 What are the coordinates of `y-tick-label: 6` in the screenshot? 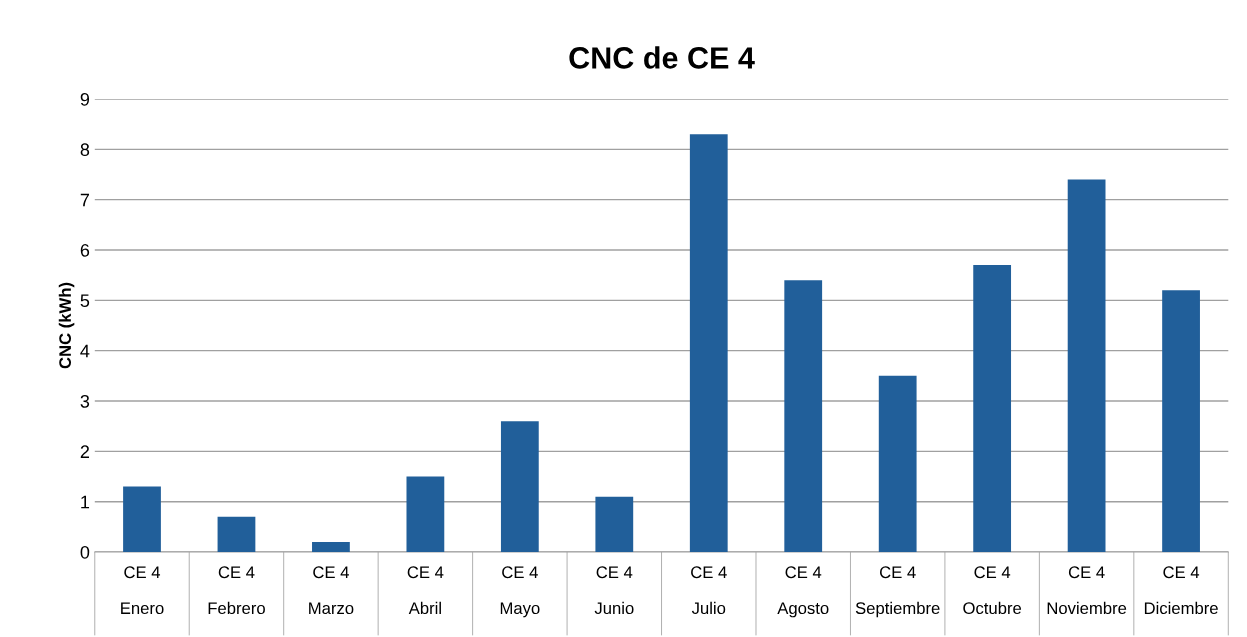 It's located at (85, 250).